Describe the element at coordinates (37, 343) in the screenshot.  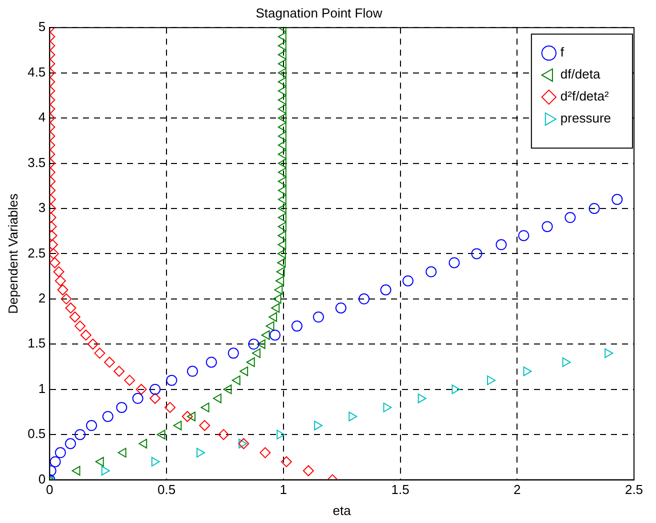
I see `y-tick-label: 1.5` at that location.